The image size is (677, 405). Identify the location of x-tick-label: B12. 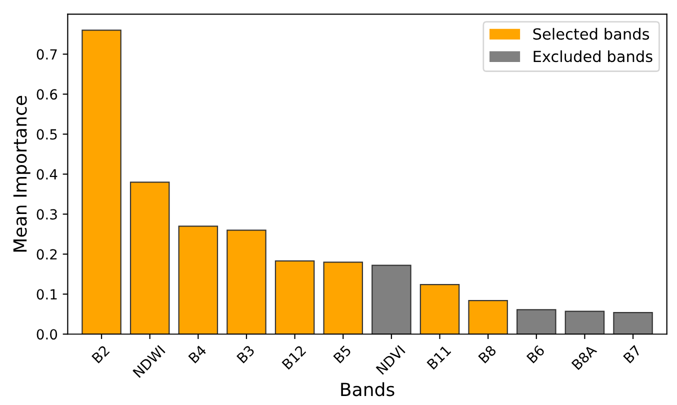
(294, 357).